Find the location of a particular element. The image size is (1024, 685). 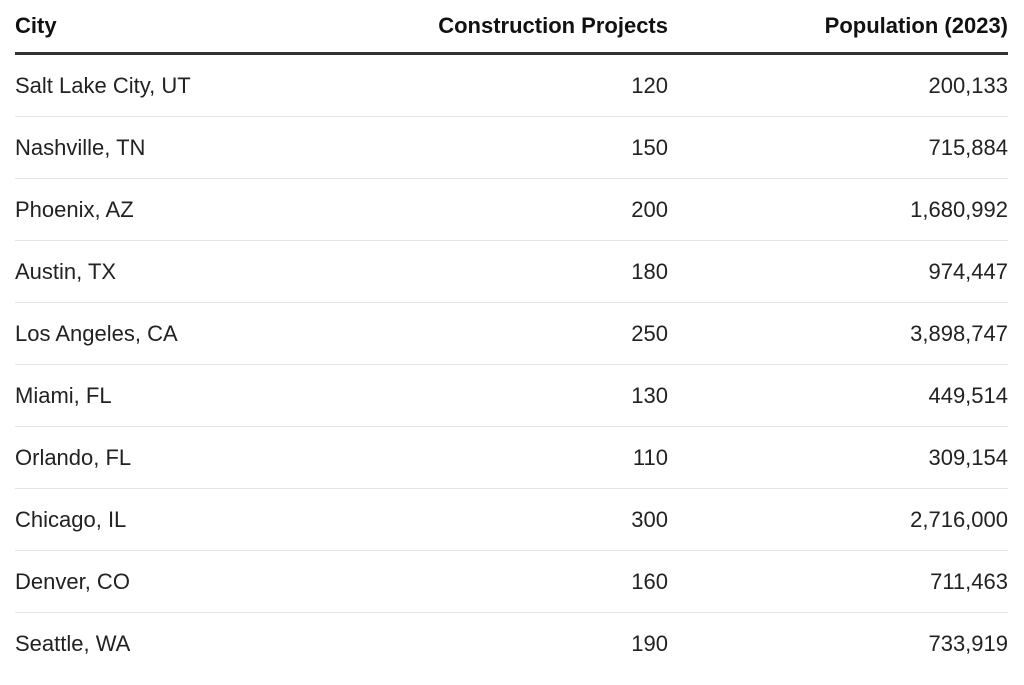

cell-city: Miami, FL is located at coordinates (165, 395).